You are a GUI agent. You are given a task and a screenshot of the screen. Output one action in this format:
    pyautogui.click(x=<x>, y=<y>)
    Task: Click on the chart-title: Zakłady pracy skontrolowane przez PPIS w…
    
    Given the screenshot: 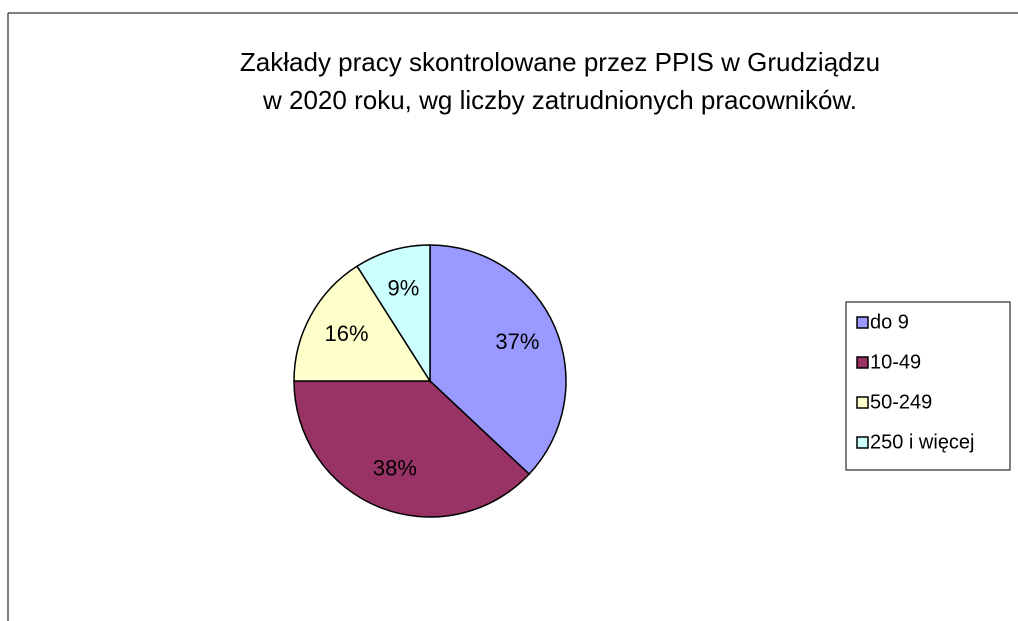 What is the action you would take?
    pyautogui.click(x=560, y=62)
    